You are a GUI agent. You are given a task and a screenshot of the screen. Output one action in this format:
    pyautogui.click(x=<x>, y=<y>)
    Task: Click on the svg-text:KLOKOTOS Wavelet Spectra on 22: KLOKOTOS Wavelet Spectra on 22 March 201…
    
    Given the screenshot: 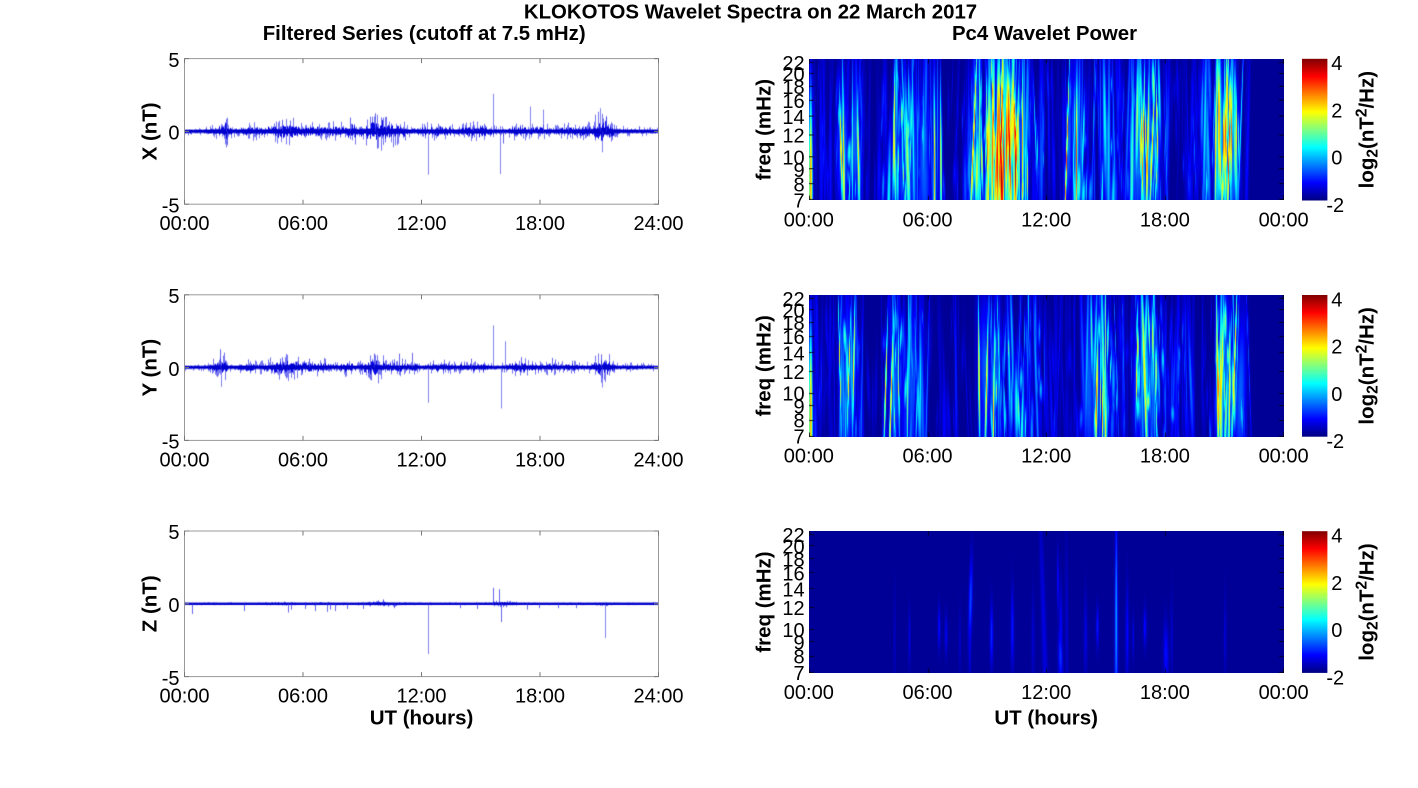 What is the action you would take?
    pyautogui.click(x=750, y=12)
    